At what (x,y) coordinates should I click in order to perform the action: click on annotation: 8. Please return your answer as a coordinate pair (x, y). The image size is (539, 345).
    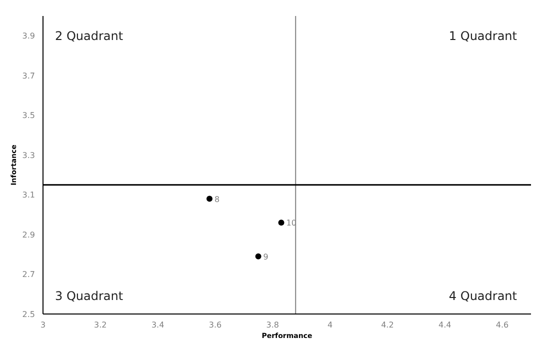
    Looking at the image, I should click on (217, 199).